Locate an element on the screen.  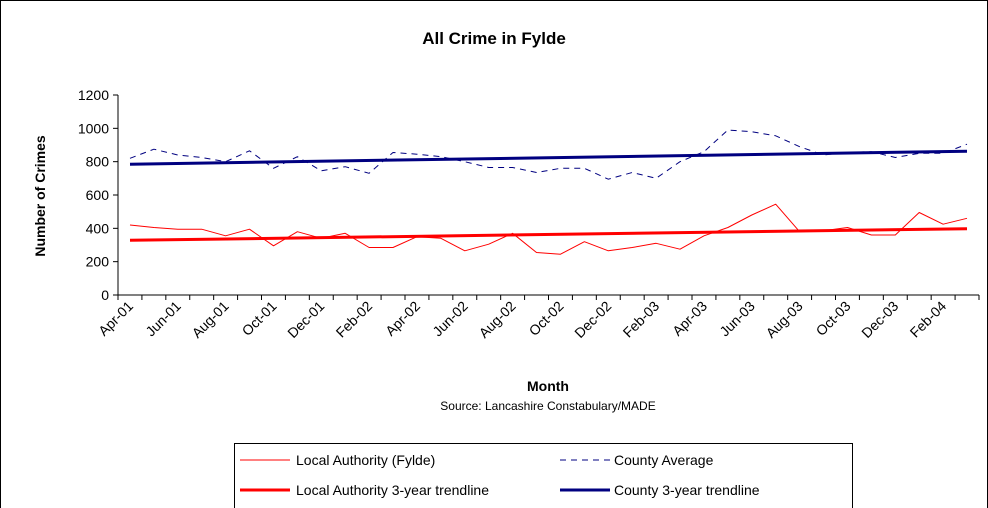
y-tick-label: 1200 is located at coordinates (93, 95).